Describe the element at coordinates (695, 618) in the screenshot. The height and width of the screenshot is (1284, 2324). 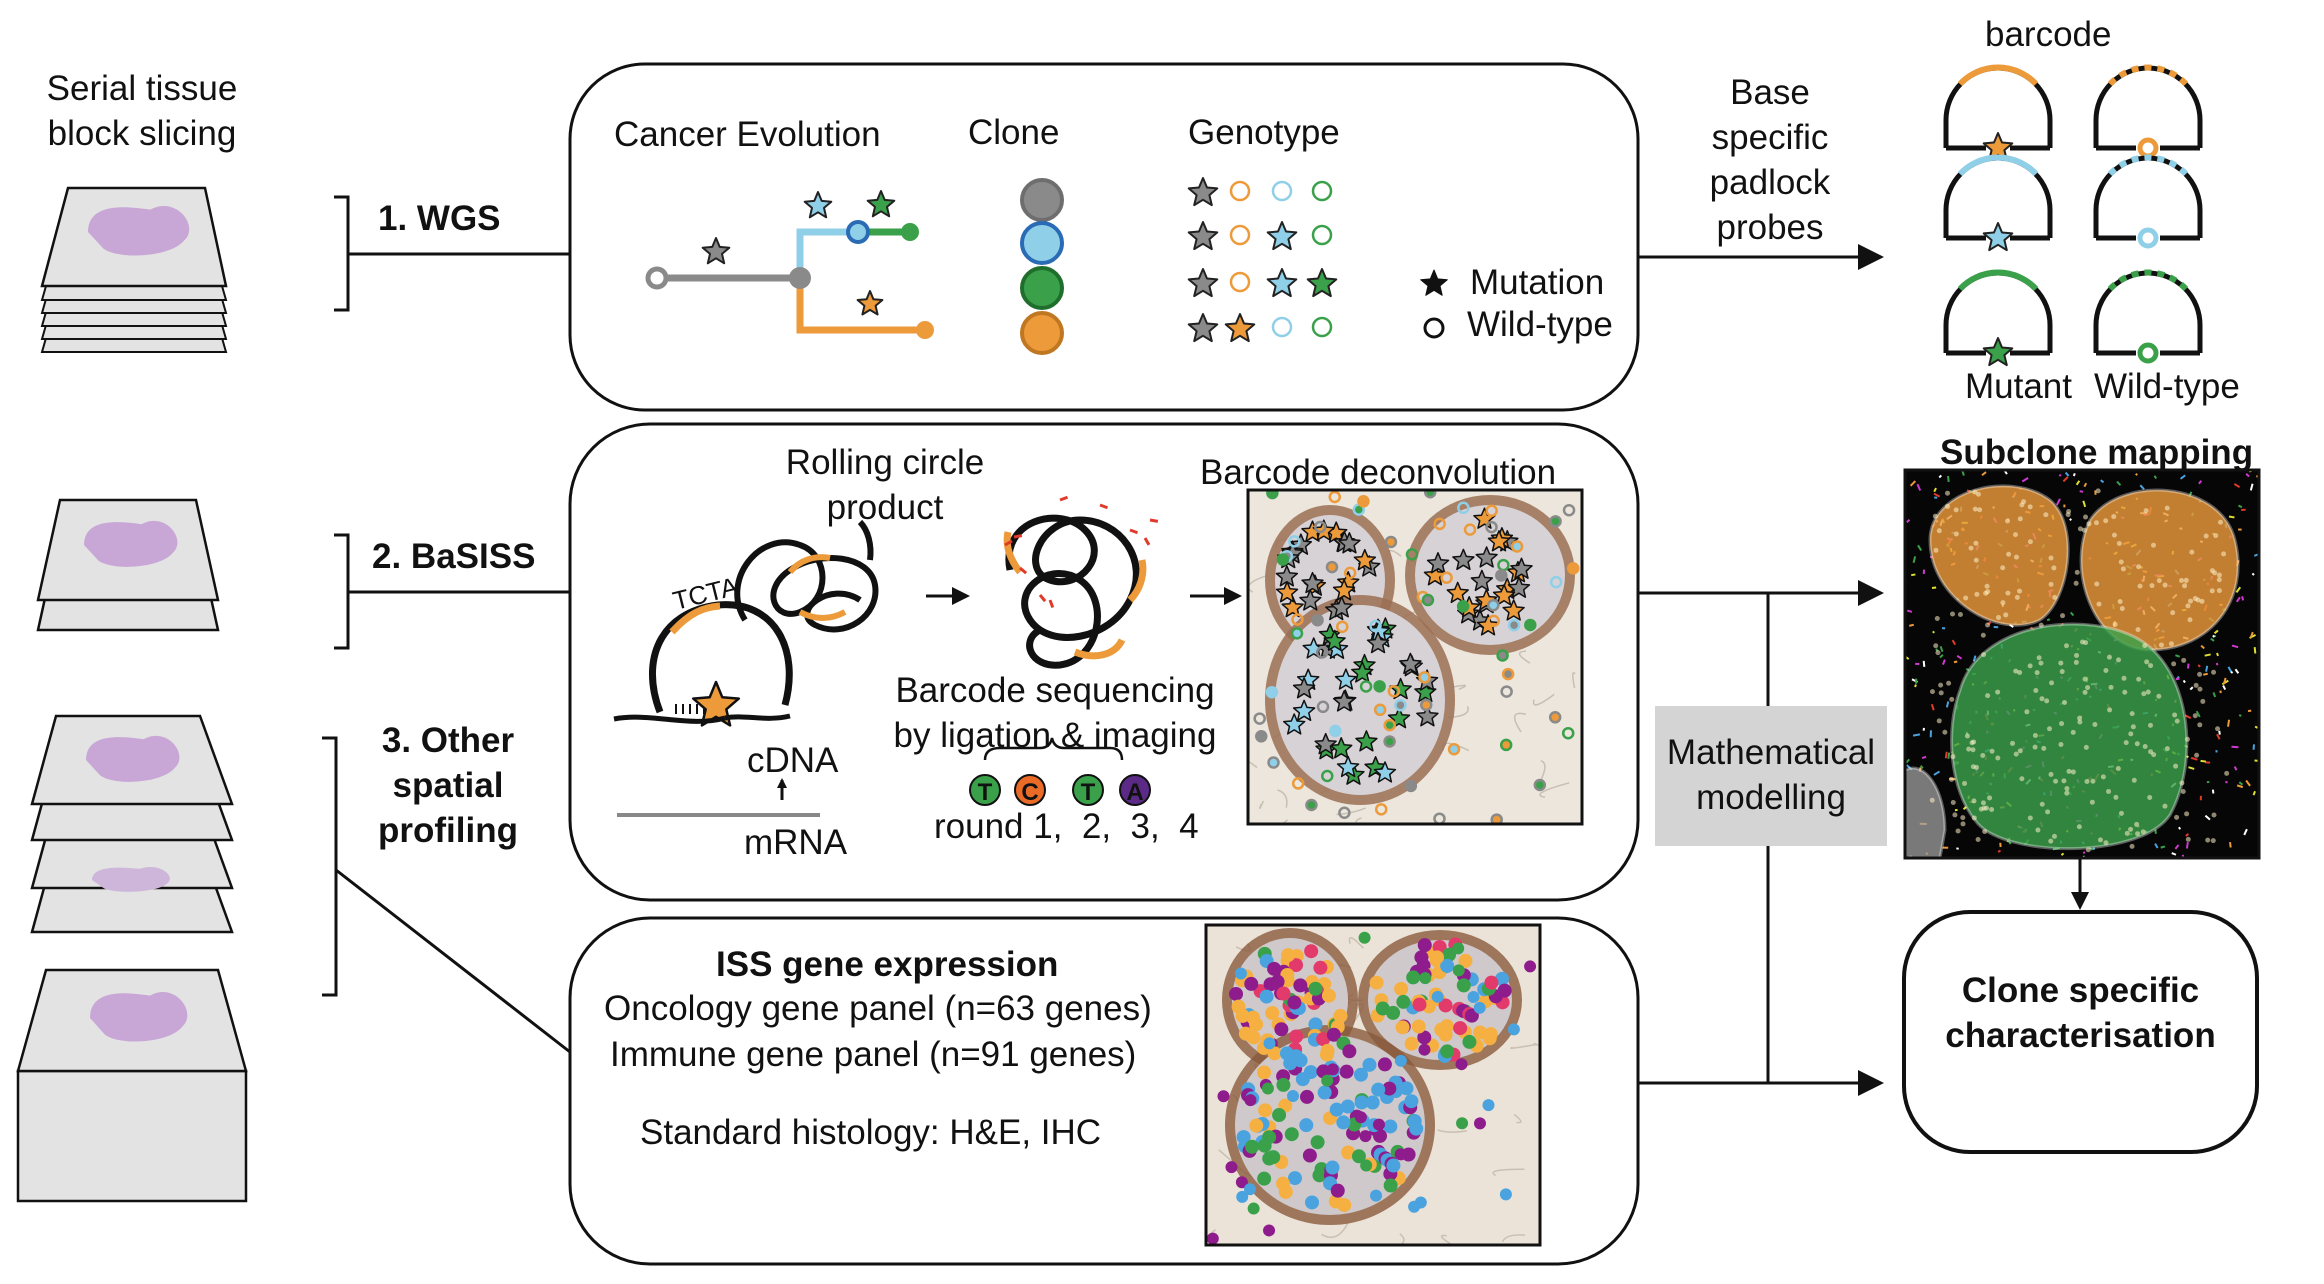
I see `padlock-barcode` at that location.